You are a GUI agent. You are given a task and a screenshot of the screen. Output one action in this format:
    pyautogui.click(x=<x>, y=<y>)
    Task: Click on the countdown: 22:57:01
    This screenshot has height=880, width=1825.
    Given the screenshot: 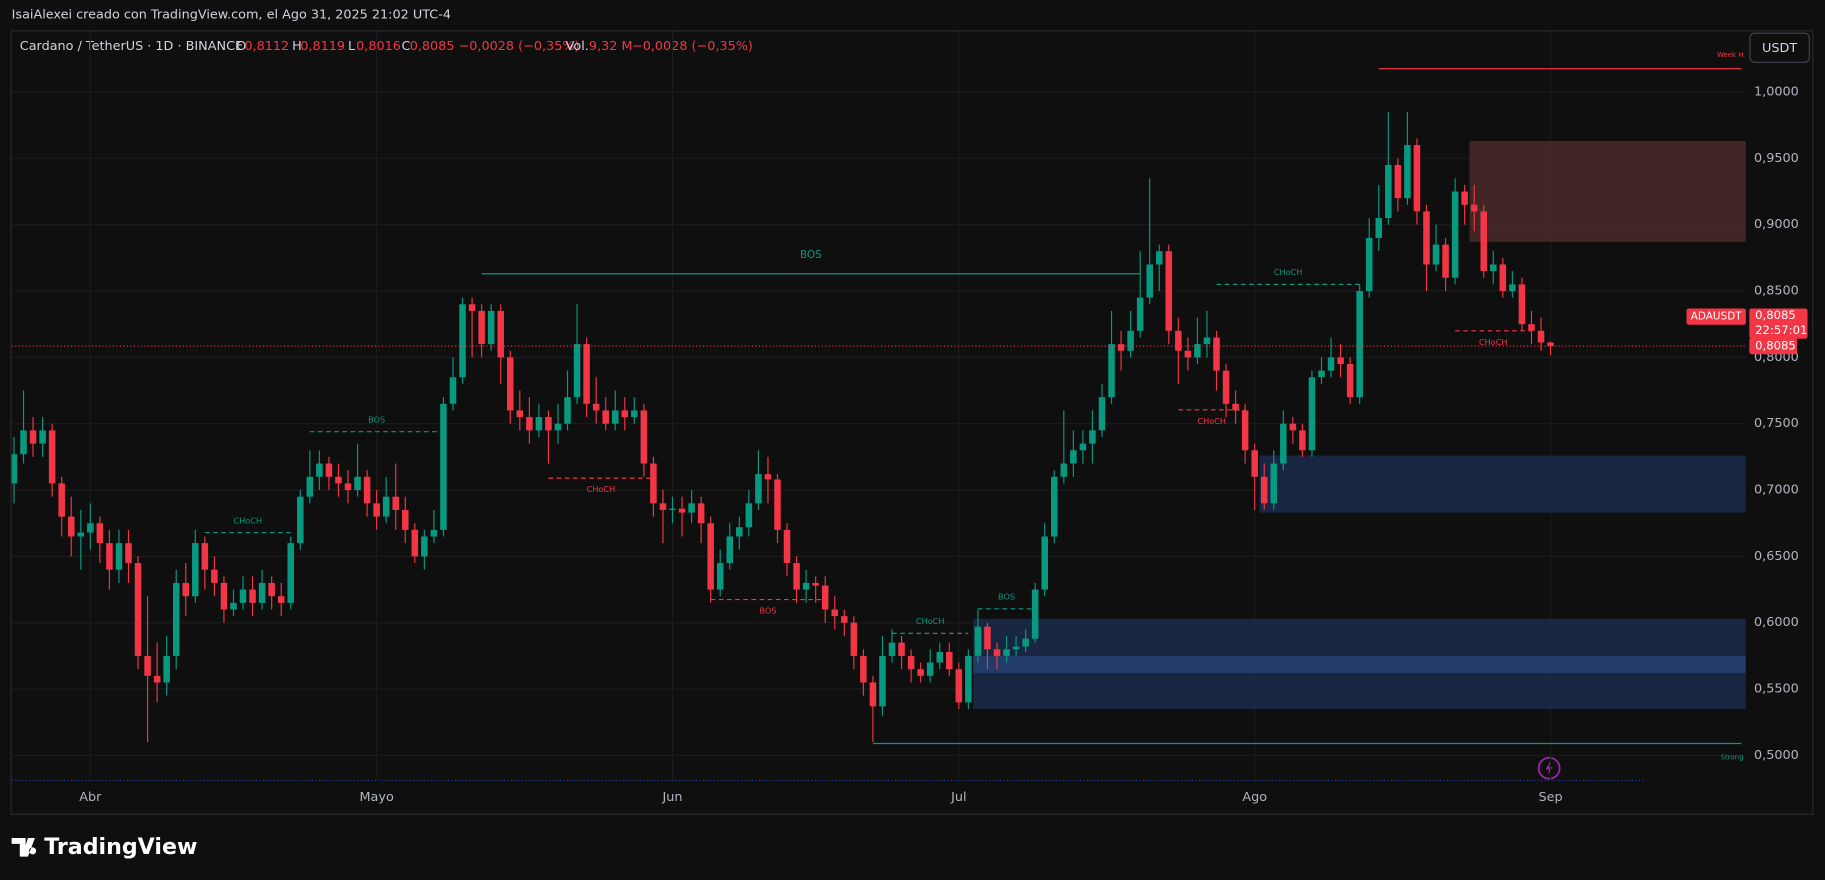 What is the action you would take?
    pyautogui.click(x=1781, y=330)
    